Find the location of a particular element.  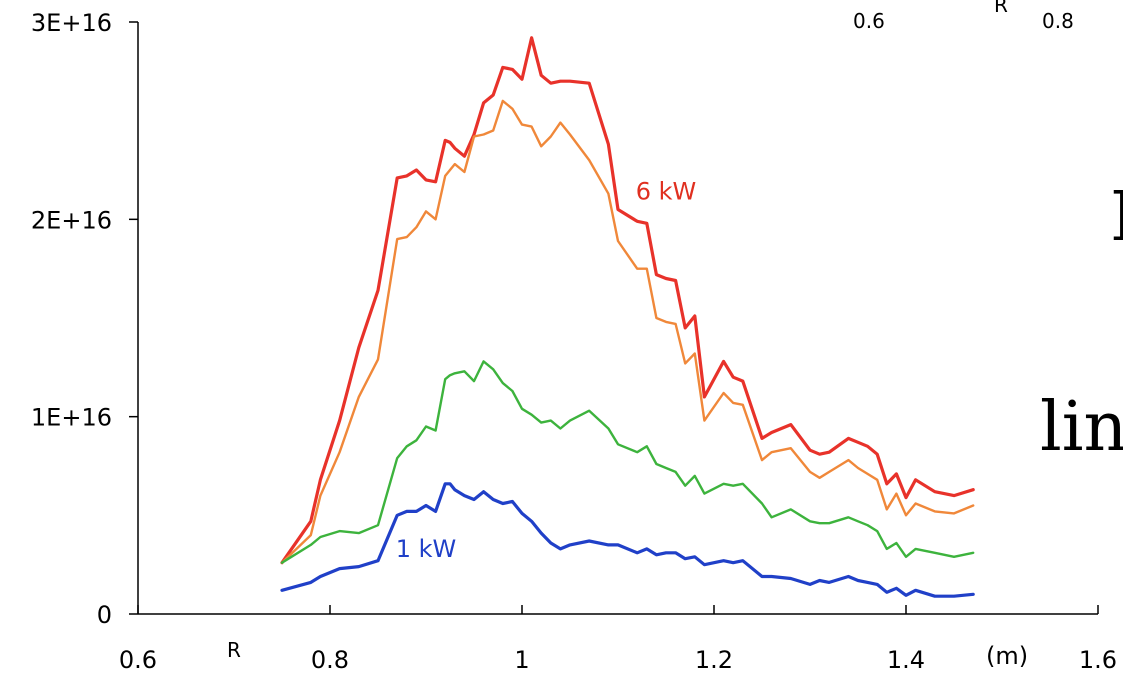

x-tick-label: 1.2 is located at coordinates (714, 660).